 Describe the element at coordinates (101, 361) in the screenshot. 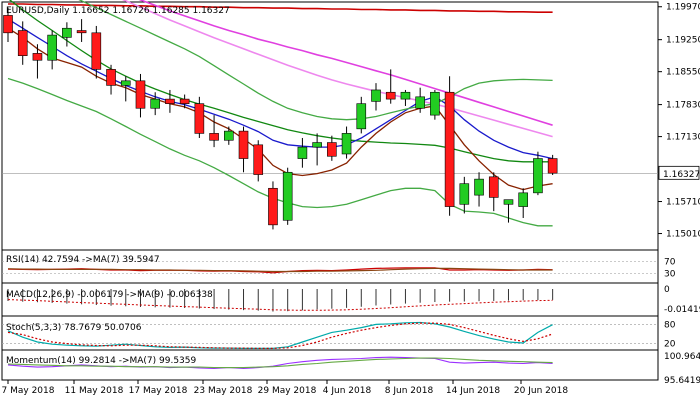

I see `momentum-panel-title: Momentum(14) 99.2814 ->MA(7) 99.5359` at that location.